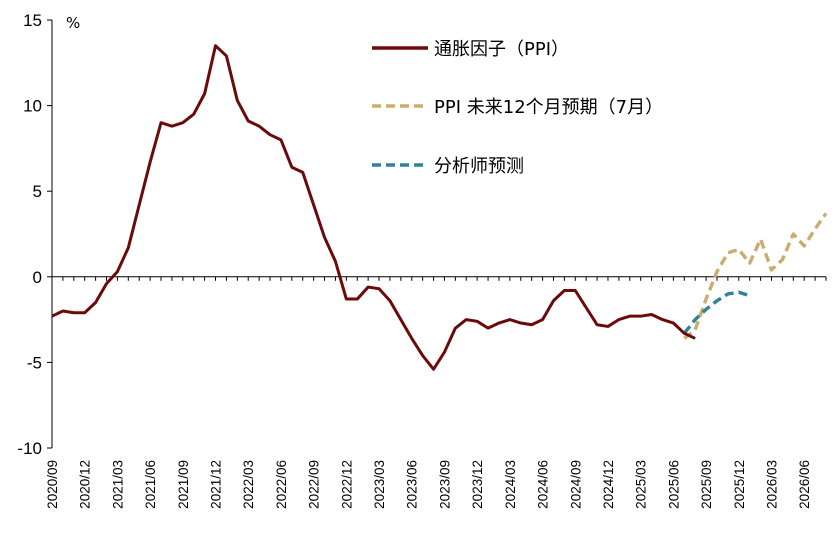  Describe the element at coordinates (346, 484) in the screenshot. I see `x-tick-label: 2022/12` at that location.